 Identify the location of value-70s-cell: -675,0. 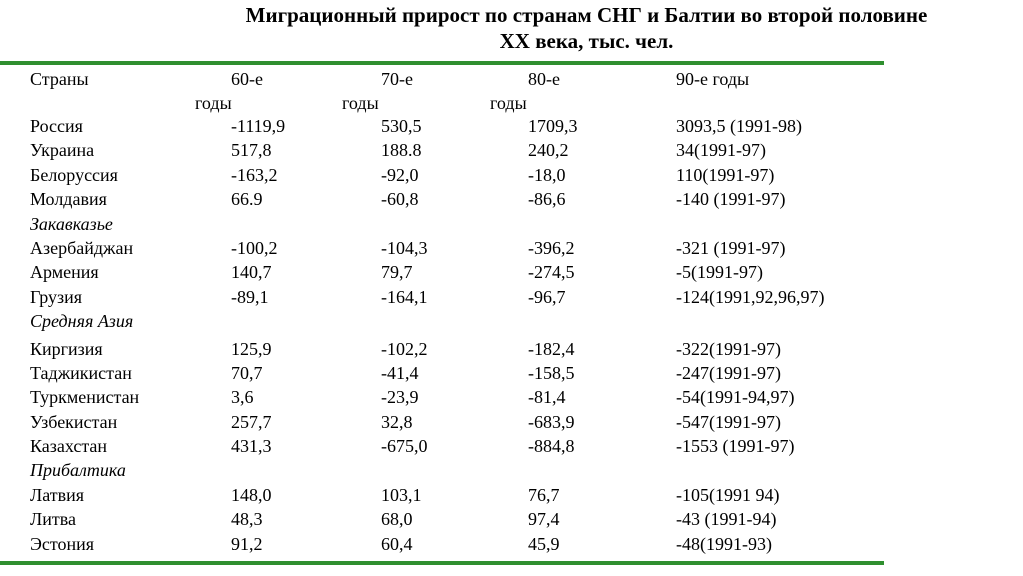
(404, 446).